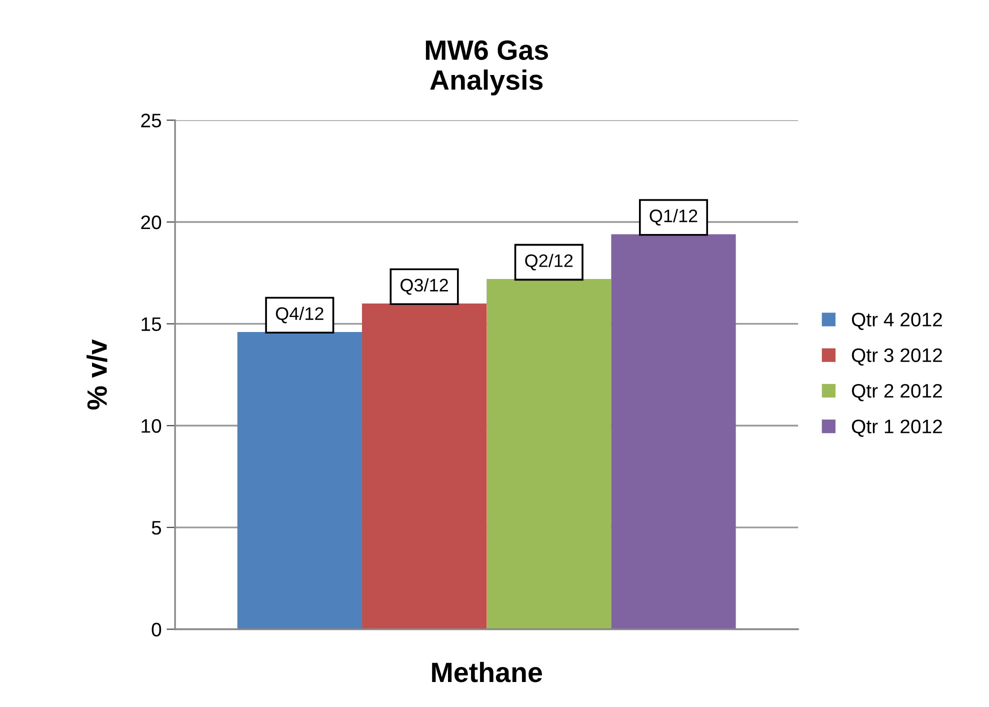 The height and width of the screenshot is (707, 989). I want to click on data-label: Q3/12, so click(424, 286).